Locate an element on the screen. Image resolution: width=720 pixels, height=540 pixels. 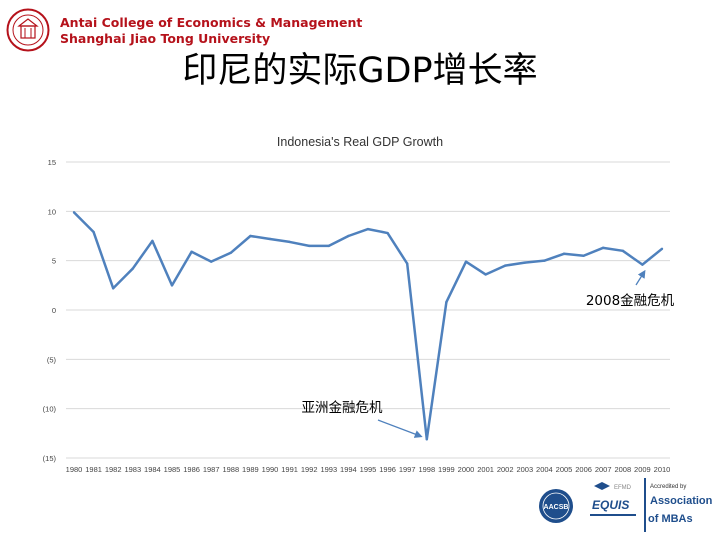
x-tick-label: 2006 is located at coordinates (583, 469).